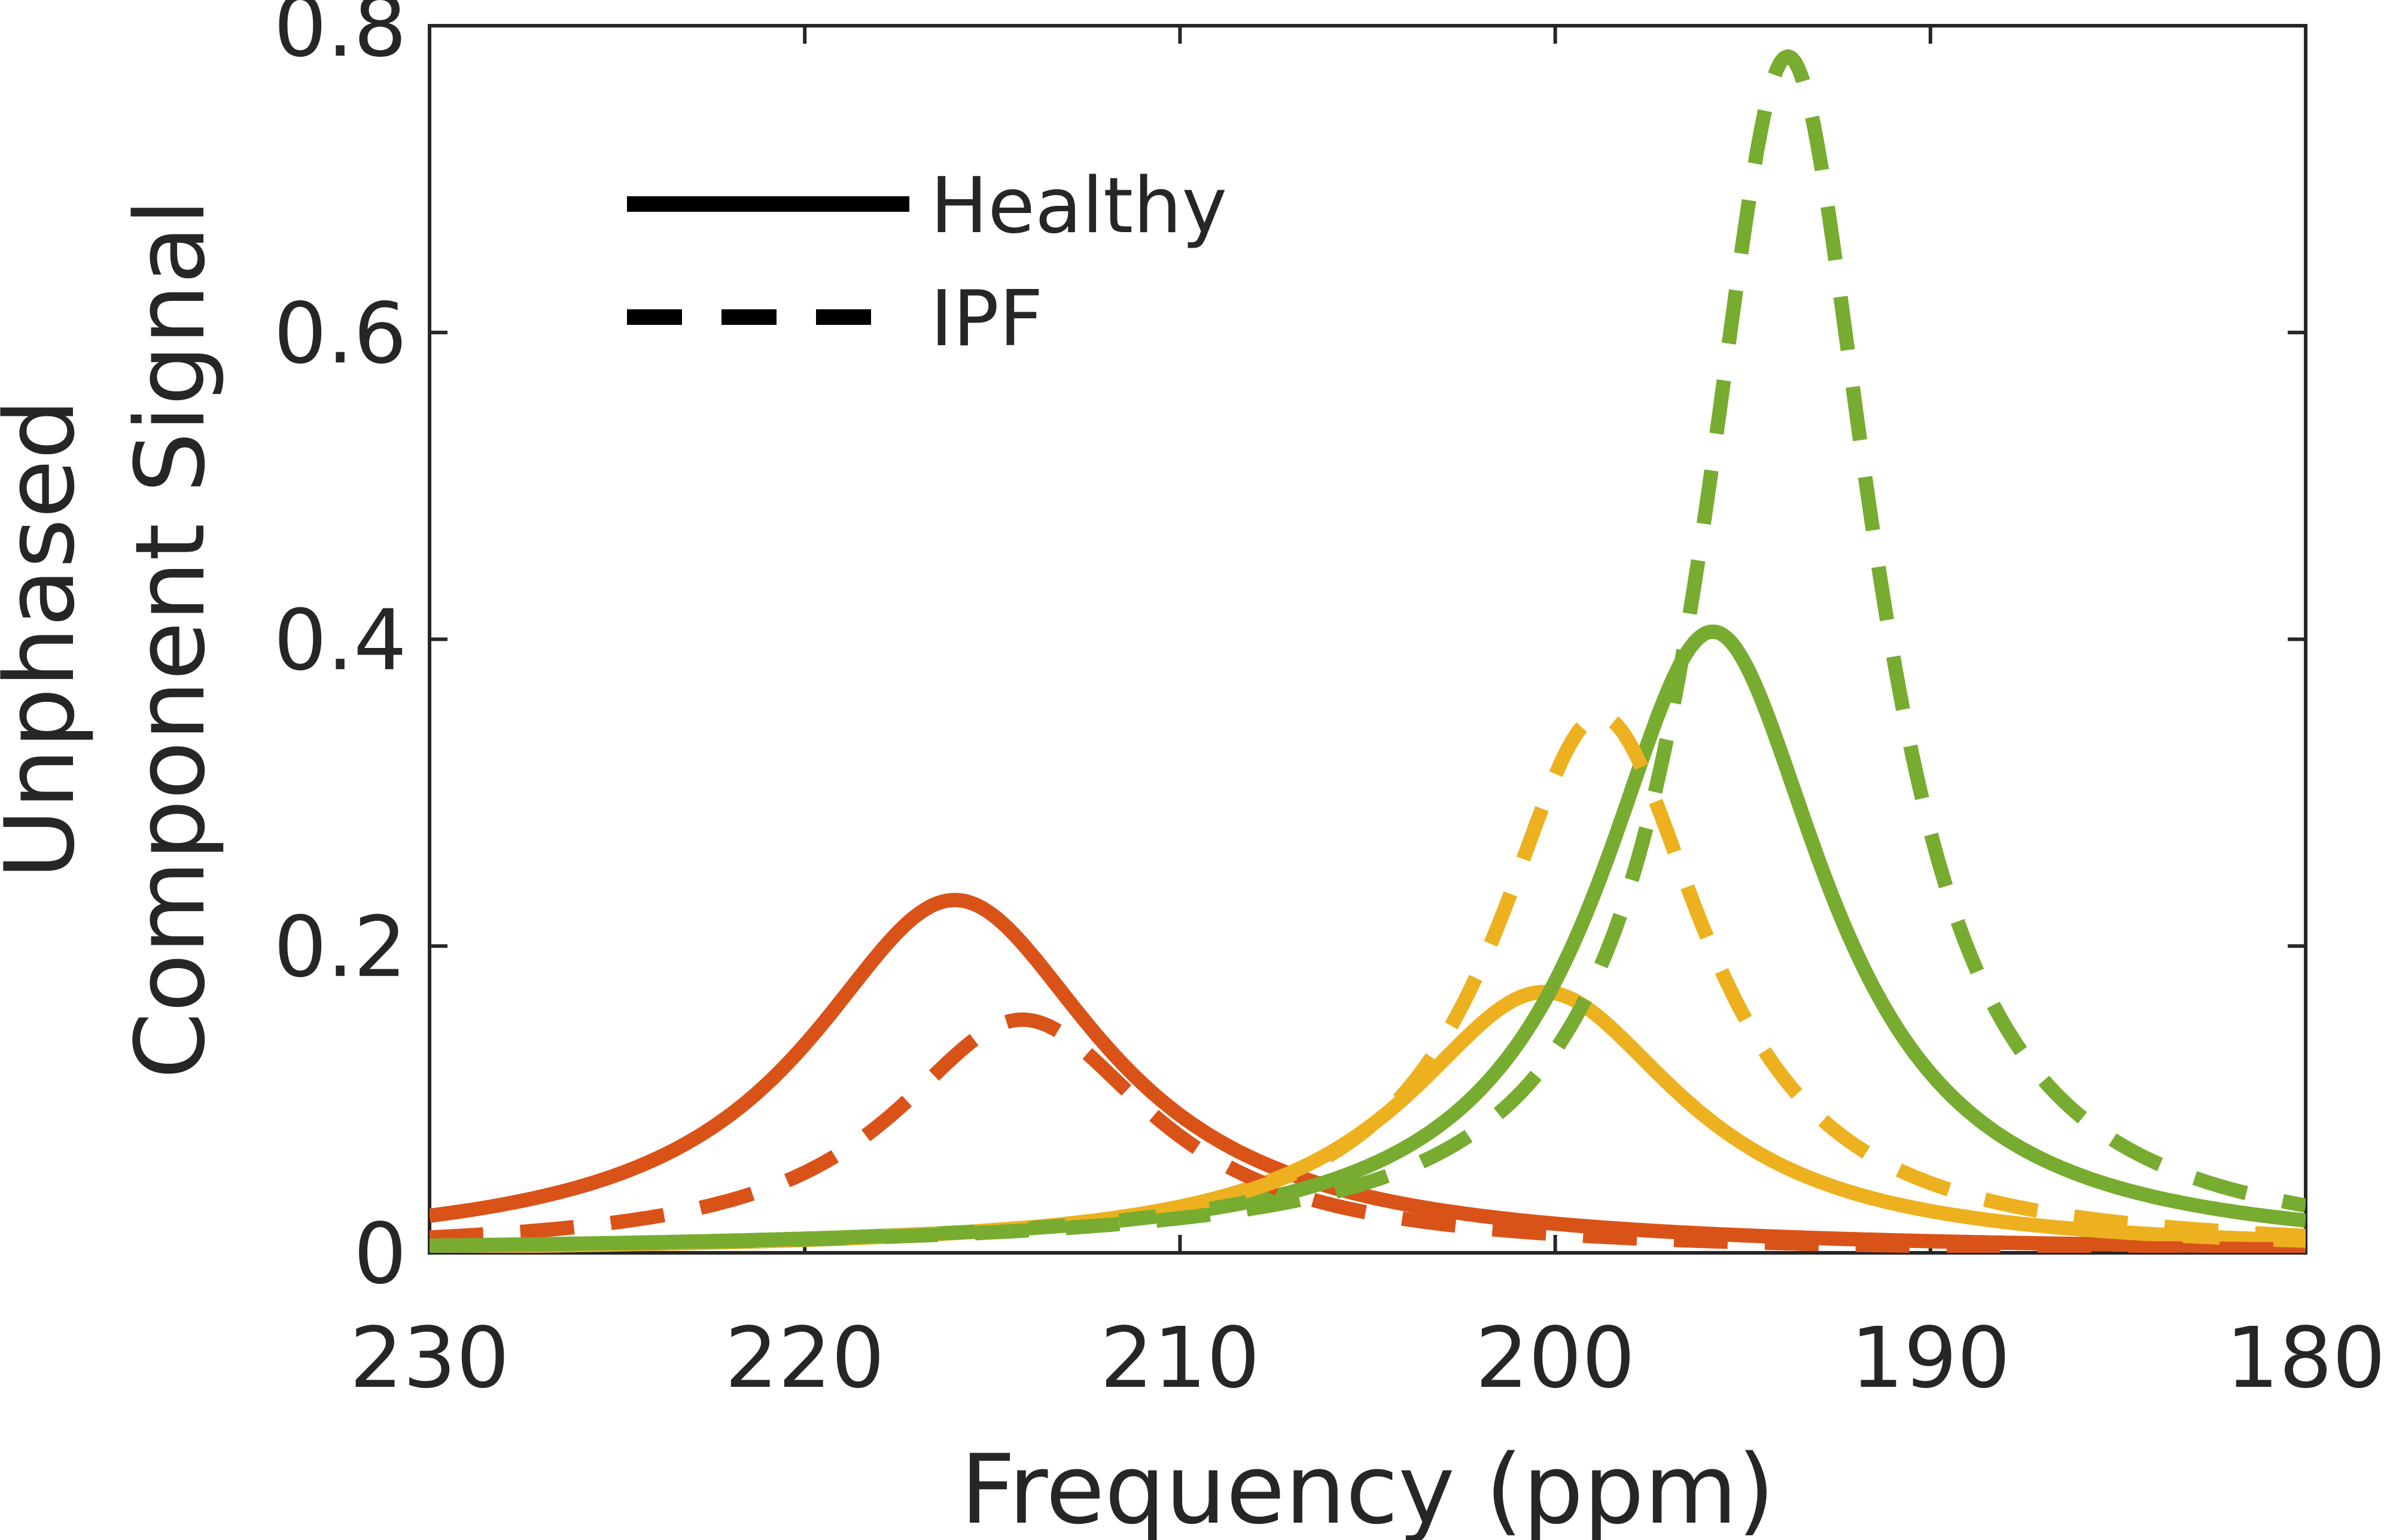 This screenshot has height=1540, width=2393. What do you see at coordinates (1930, 1359) in the screenshot?
I see `x-tick-label: 190` at bounding box center [1930, 1359].